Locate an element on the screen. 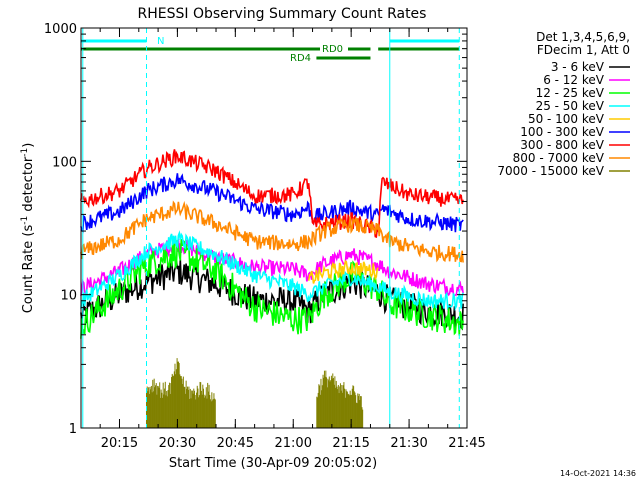 This screenshot has width=640, height=480. y-tick-label: 1 is located at coordinates (73, 429).